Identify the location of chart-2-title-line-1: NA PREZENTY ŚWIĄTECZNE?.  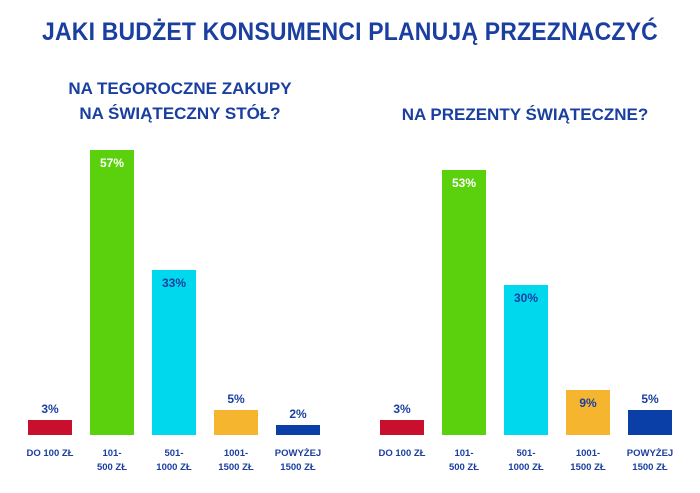
(525, 114).